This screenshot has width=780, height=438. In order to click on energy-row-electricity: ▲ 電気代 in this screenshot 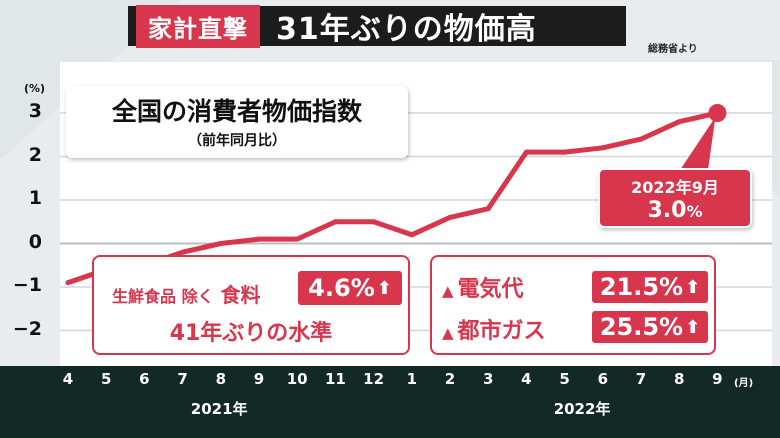, I will do `click(483, 287)`.